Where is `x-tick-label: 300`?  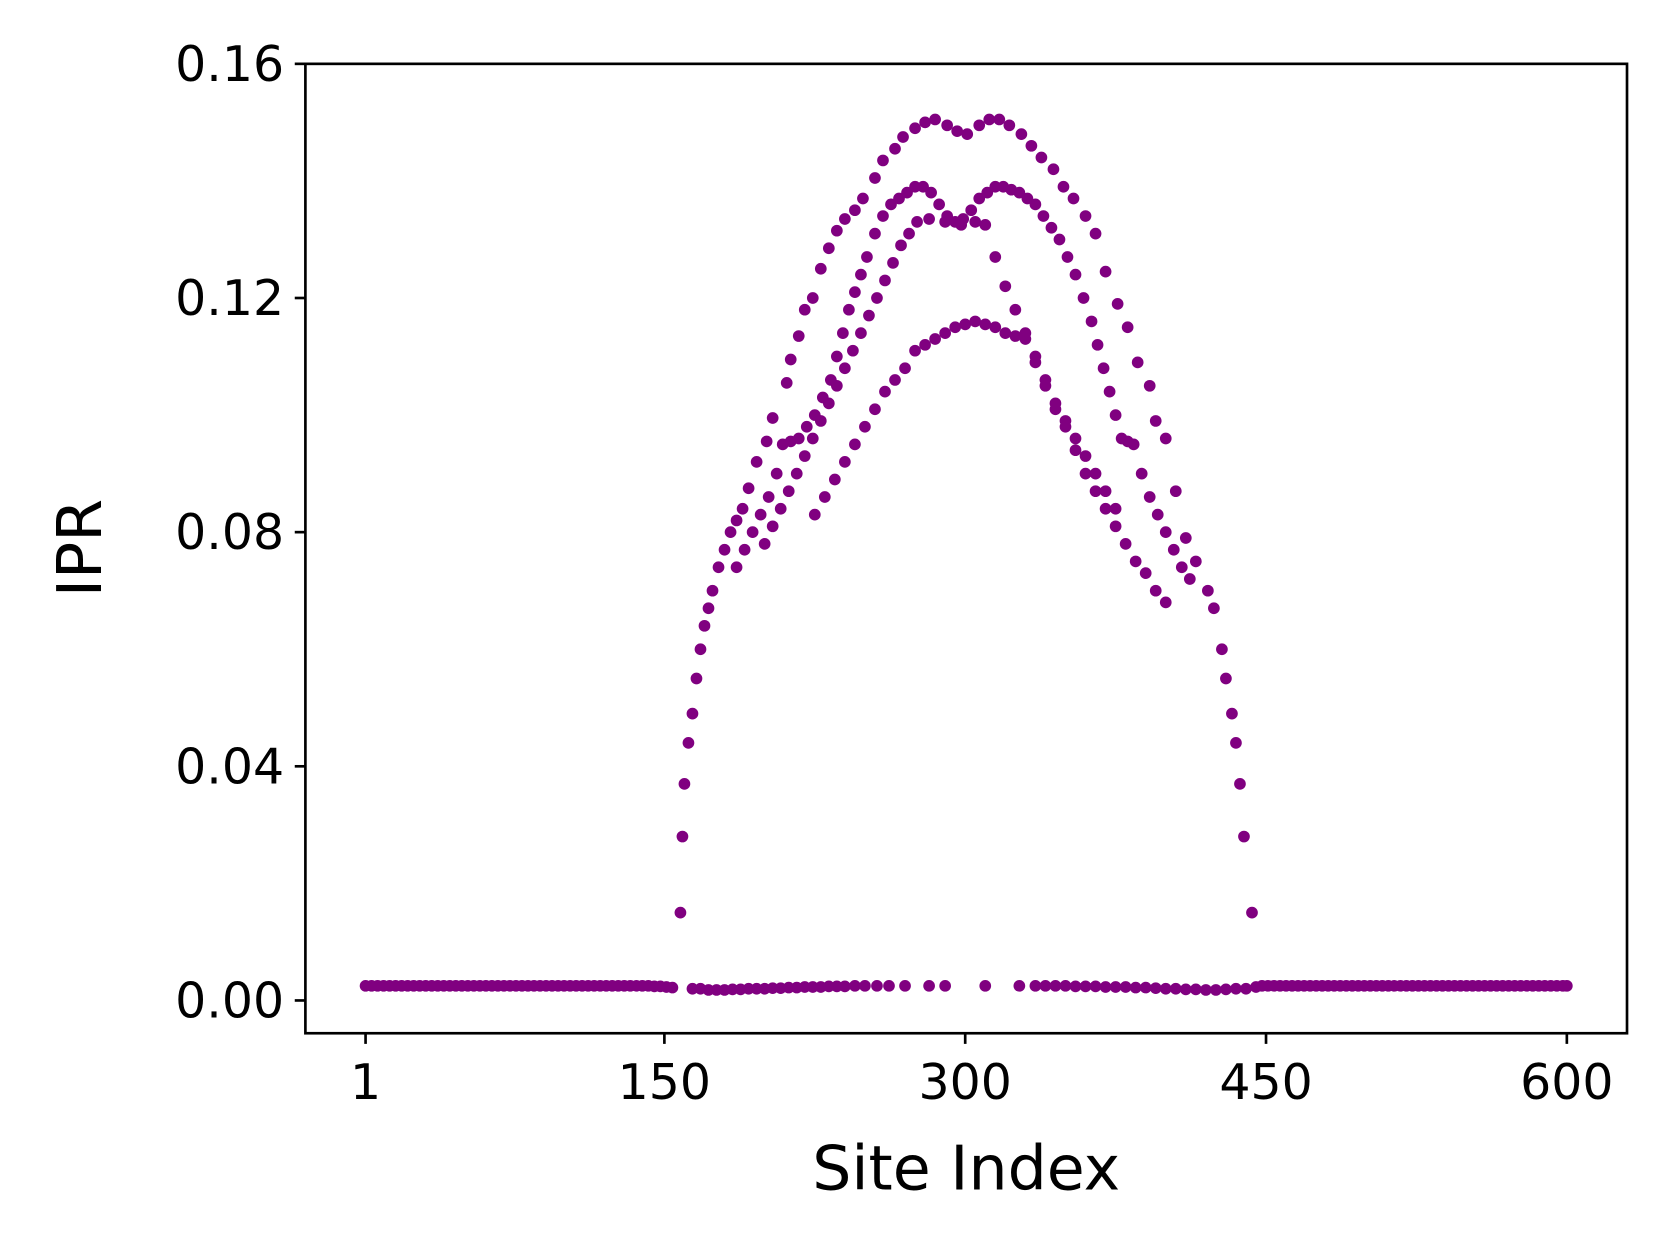
x-tick-label: 300 is located at coordinates (964, 1082).